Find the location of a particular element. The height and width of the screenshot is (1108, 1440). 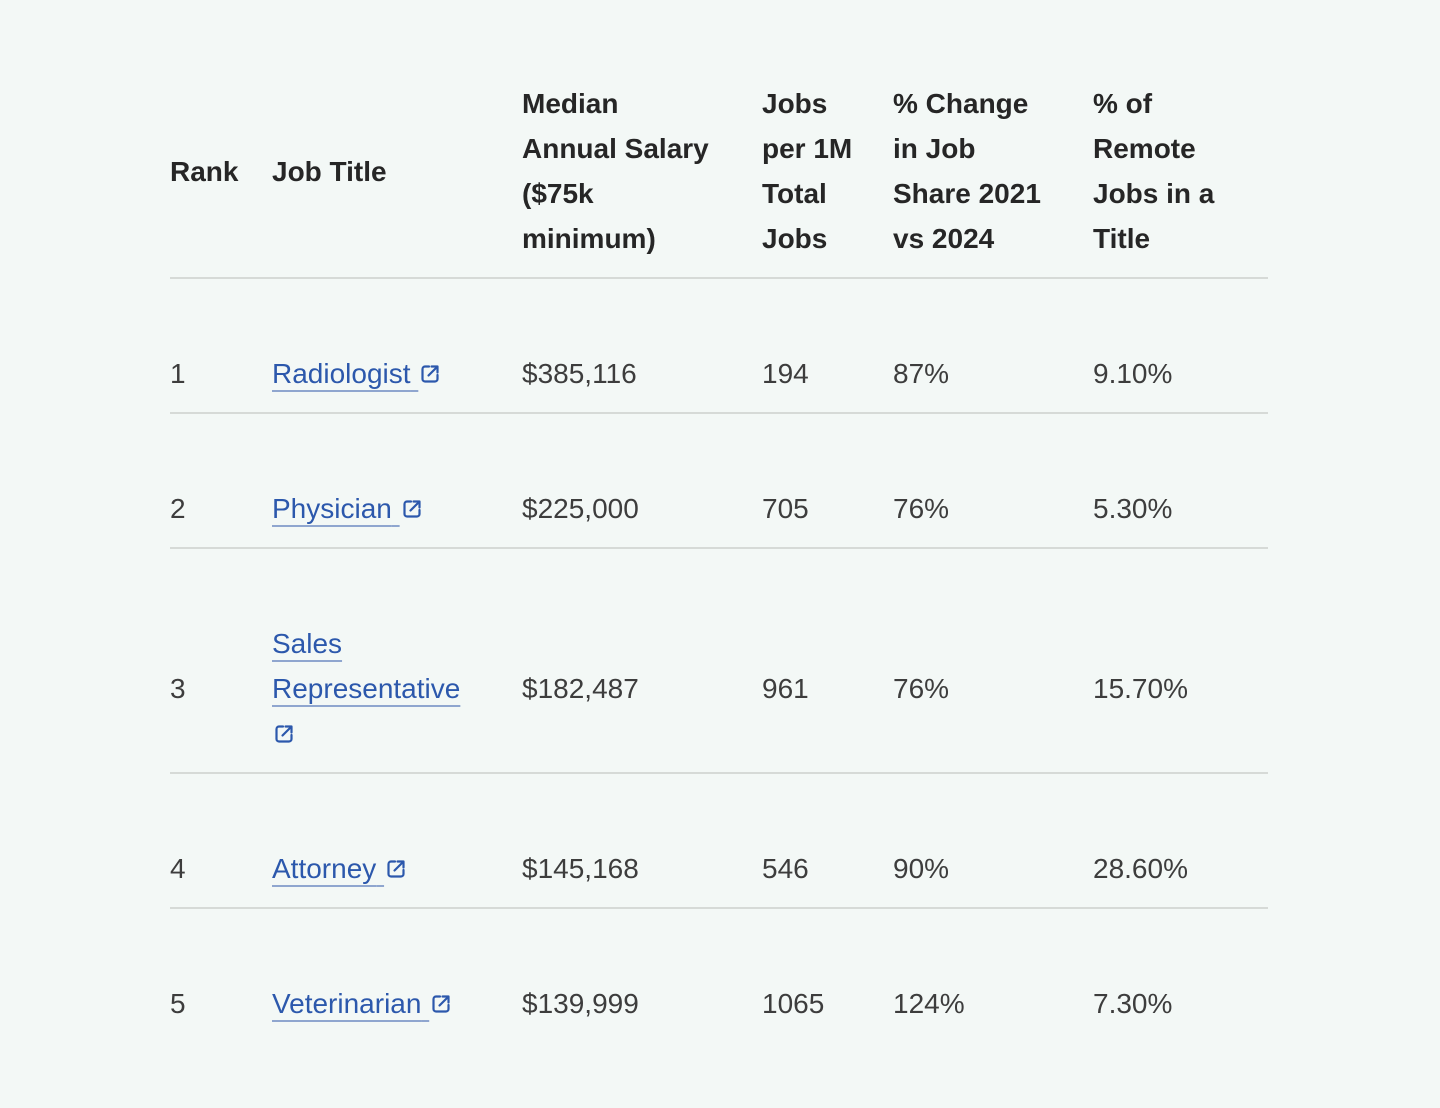

job-title-link: Attorney is located at coordinates (340, 868).